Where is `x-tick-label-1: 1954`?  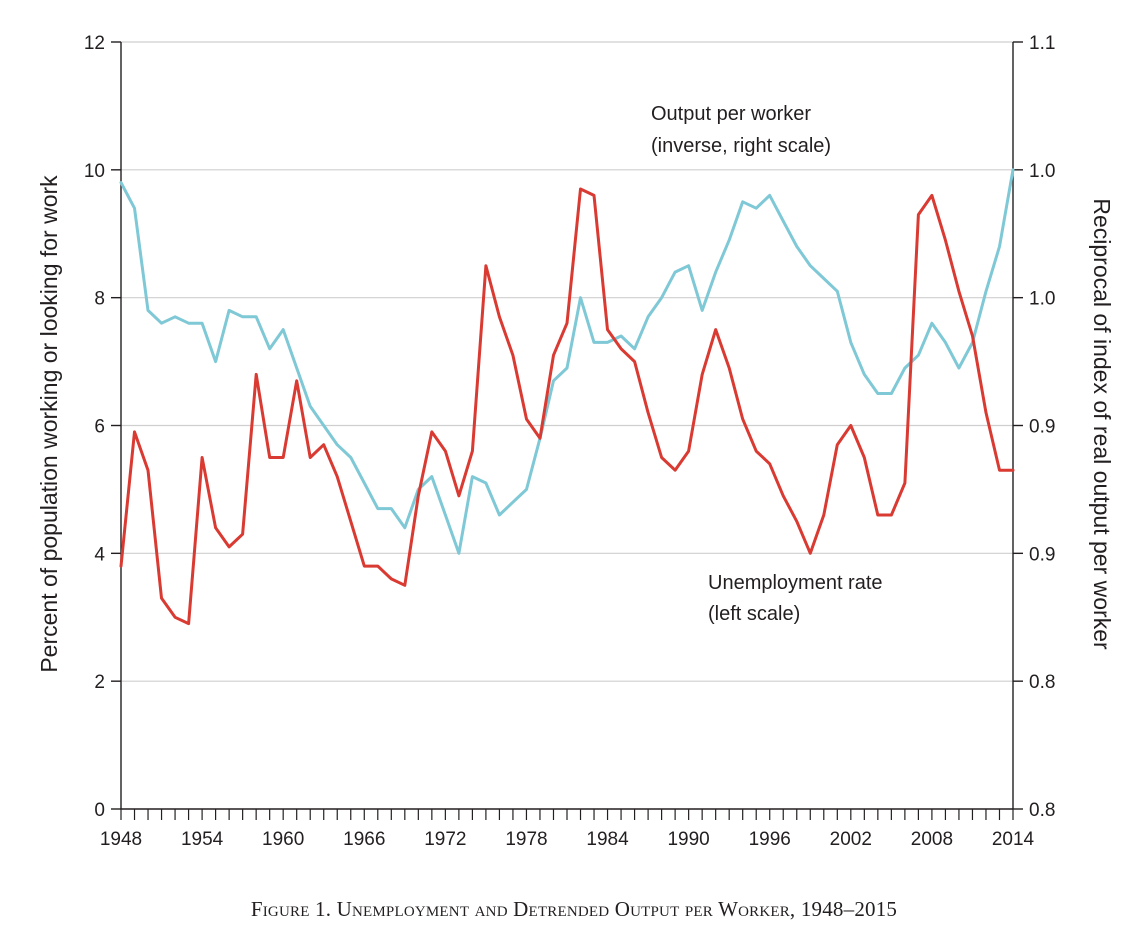
x-tick-label-1: 1954 is located at coordinates (202, 839).